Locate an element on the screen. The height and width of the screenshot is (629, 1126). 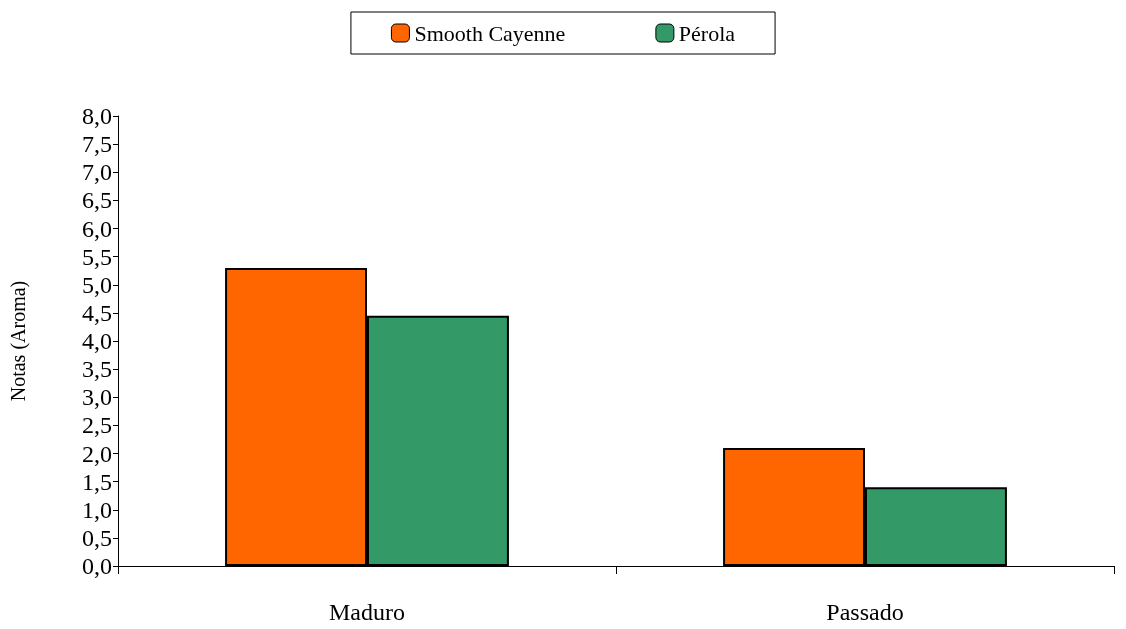
y-axis-title: Notas (Aroma) is located at coordinates (18, 341).